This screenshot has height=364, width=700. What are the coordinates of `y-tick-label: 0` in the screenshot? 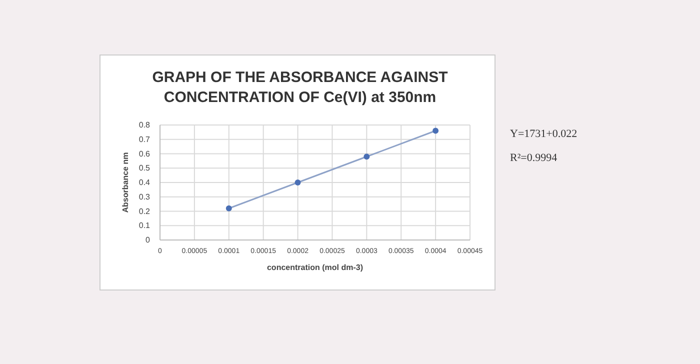 It's located at (148, 240).